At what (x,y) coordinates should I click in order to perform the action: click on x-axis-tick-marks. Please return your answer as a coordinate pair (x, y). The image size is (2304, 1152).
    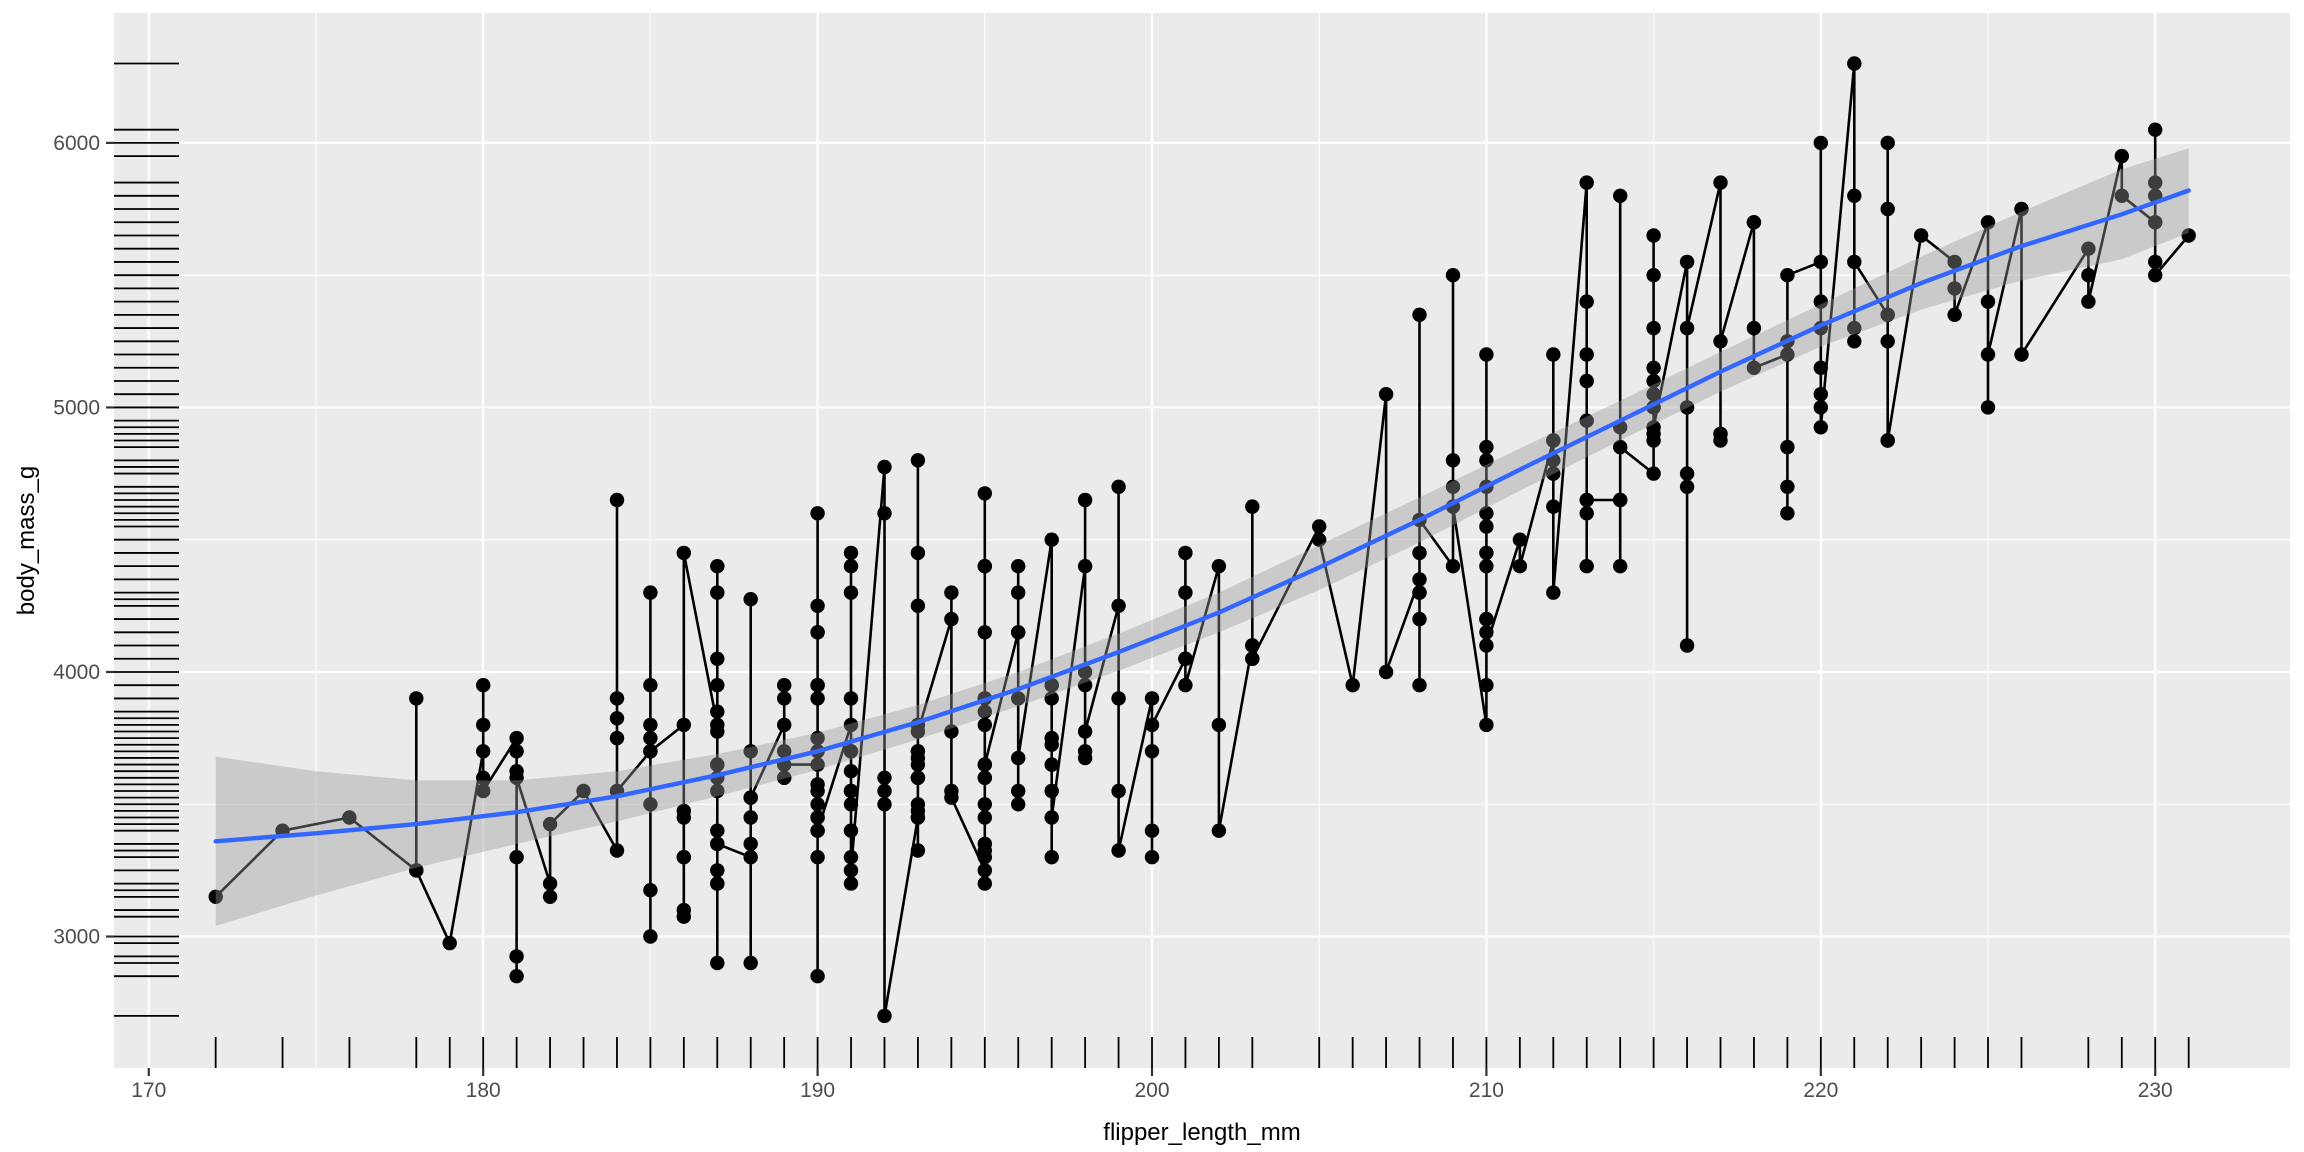
    Looking at the image, I should click on (1152, 1072).